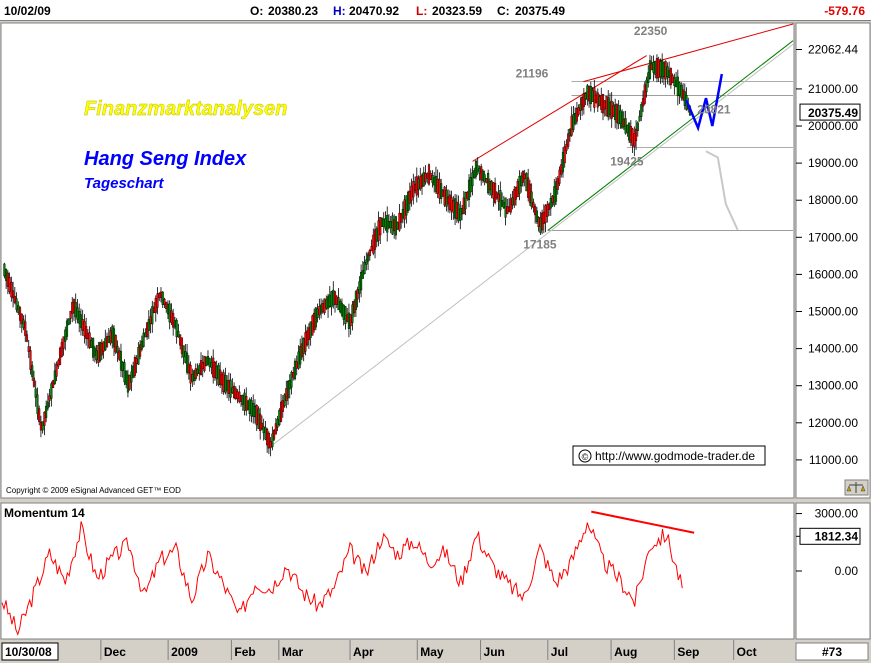  I want to click on last-price-label: 20375.49, so click(833, 113).